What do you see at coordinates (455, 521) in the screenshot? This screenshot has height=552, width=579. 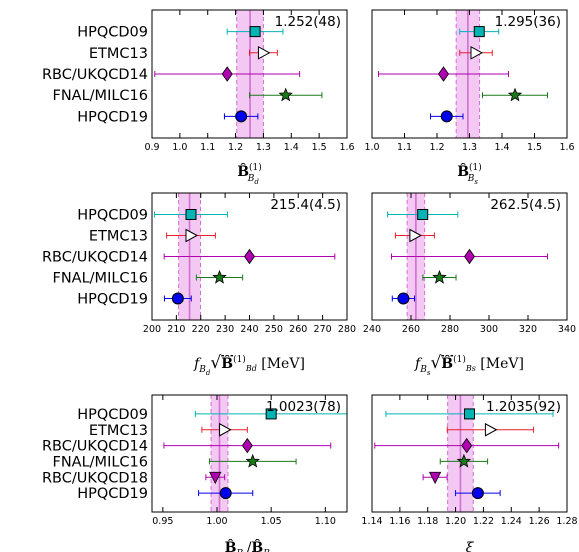 I see `x-tick-label: 1.20` at bounding box center [455, 521].